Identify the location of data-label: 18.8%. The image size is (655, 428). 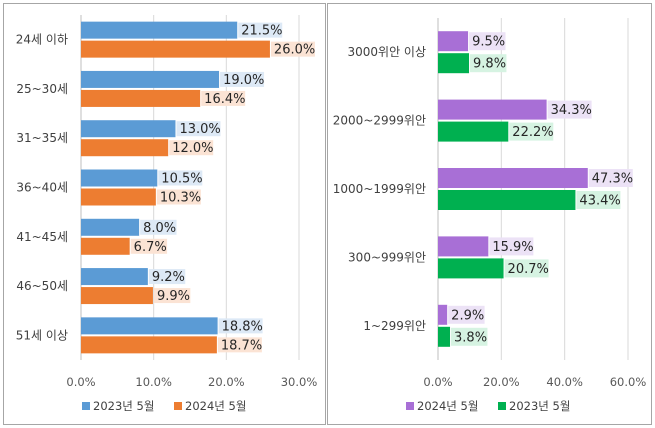
(242, 326).